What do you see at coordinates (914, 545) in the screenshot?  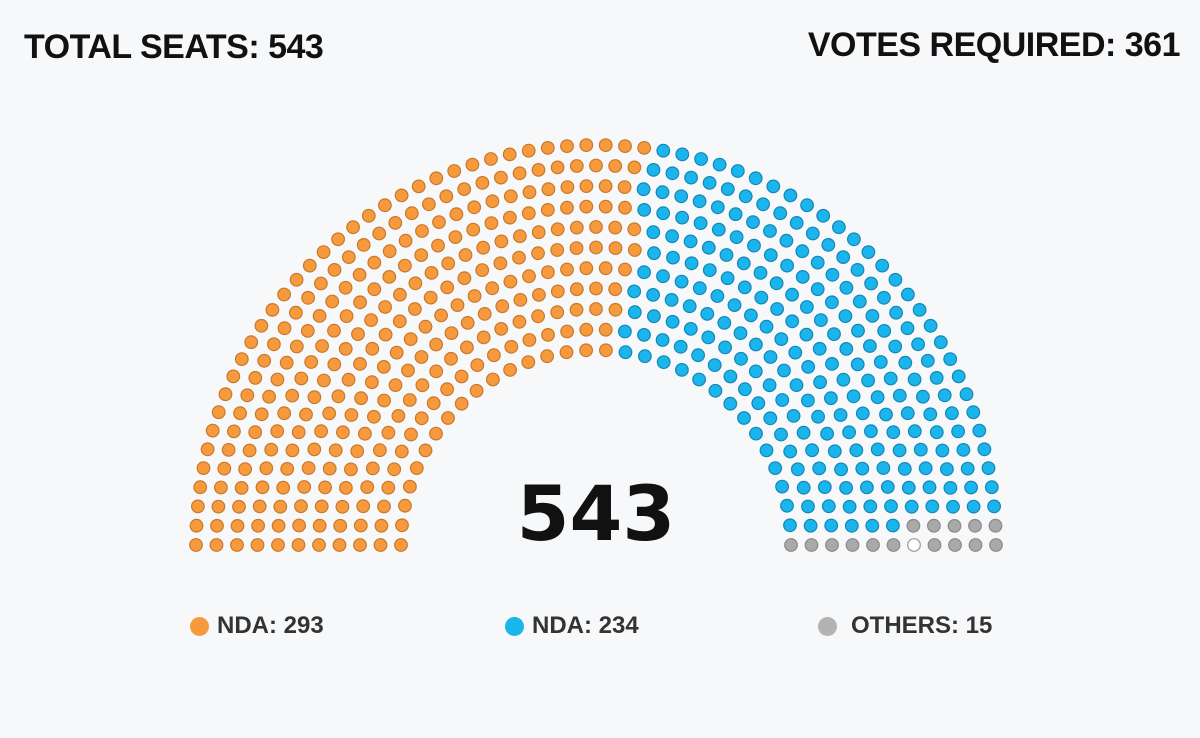 I see `seat-vacant` at bounding box center [914, 545].